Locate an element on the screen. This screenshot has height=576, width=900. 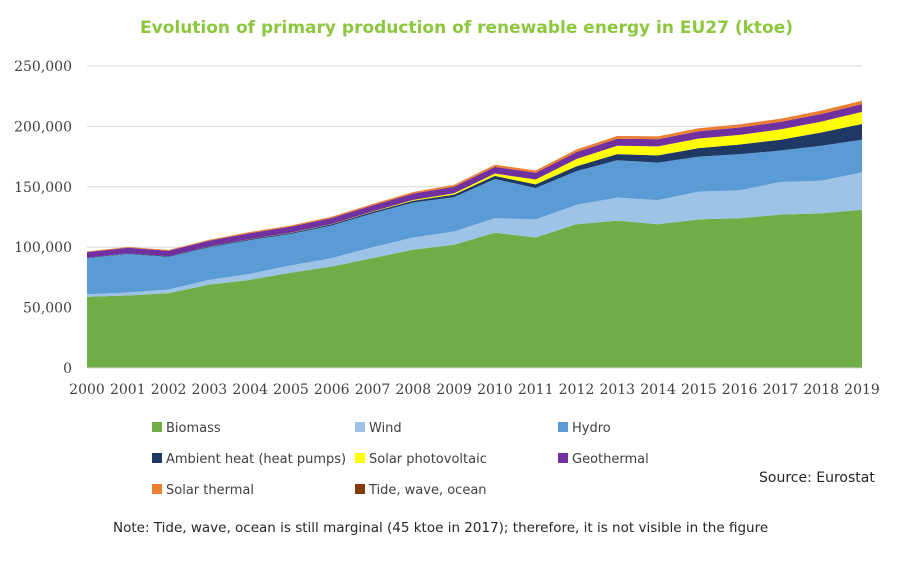
legend-label: Hydro is located at coordinates (591, 428).